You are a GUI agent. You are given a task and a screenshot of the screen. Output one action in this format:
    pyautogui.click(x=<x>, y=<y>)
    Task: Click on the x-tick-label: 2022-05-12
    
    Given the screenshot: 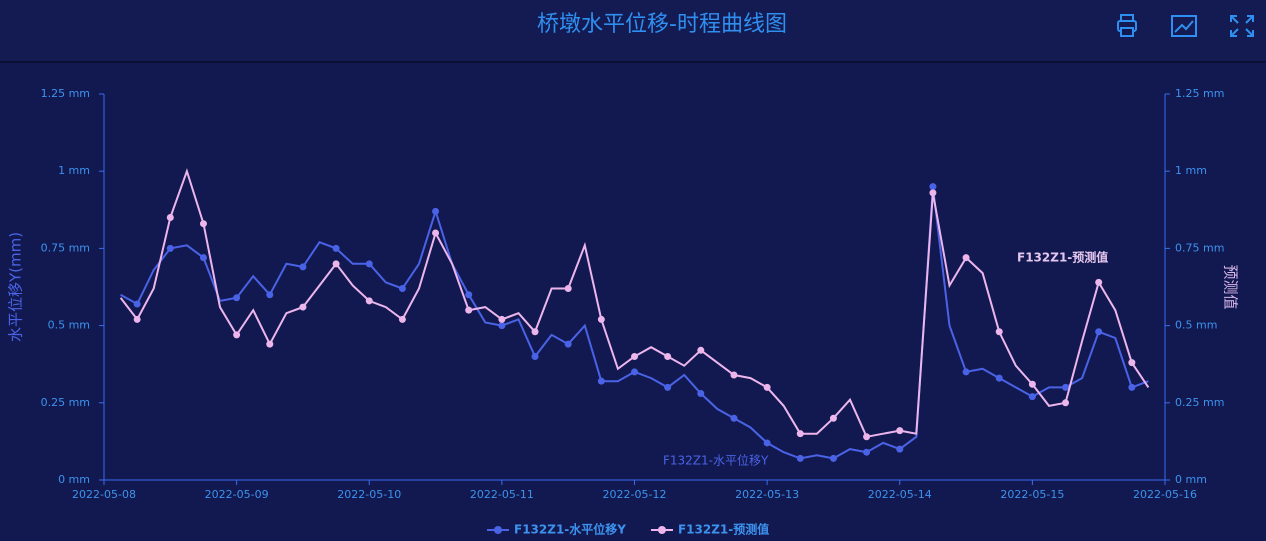 What is the action you would take?
    pyautogui.click(x=635, y=494)
    